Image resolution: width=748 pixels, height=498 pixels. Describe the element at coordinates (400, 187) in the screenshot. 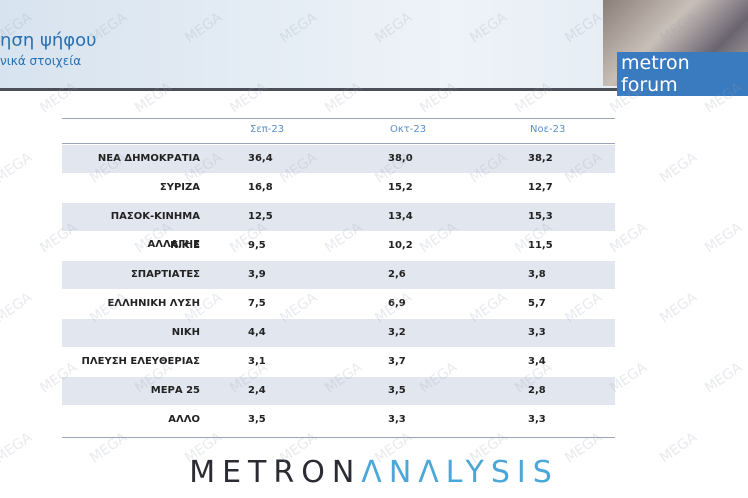

I see `cell-value: 15,2` at that location.